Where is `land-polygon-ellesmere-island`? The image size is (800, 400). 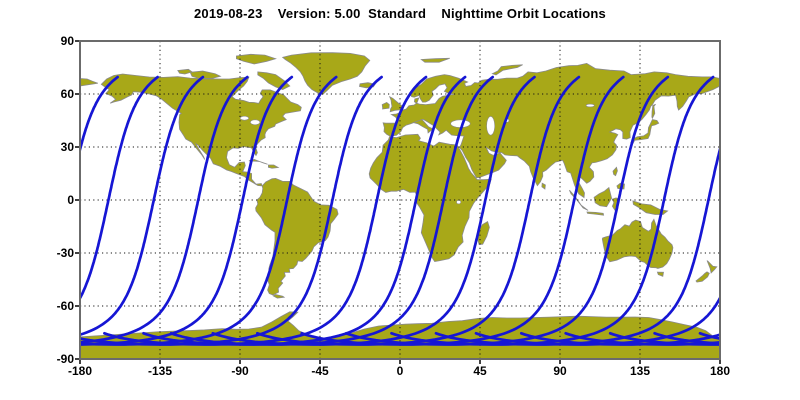 land-polygon-ellesmere-island is located at coordinates (256, 59).